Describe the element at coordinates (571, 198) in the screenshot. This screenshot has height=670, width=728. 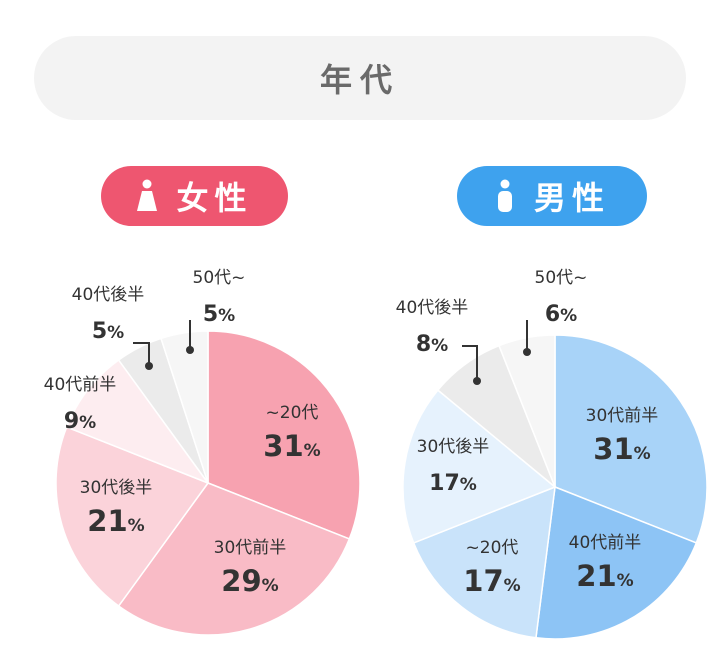
I see `male-label: 男性` at that location.